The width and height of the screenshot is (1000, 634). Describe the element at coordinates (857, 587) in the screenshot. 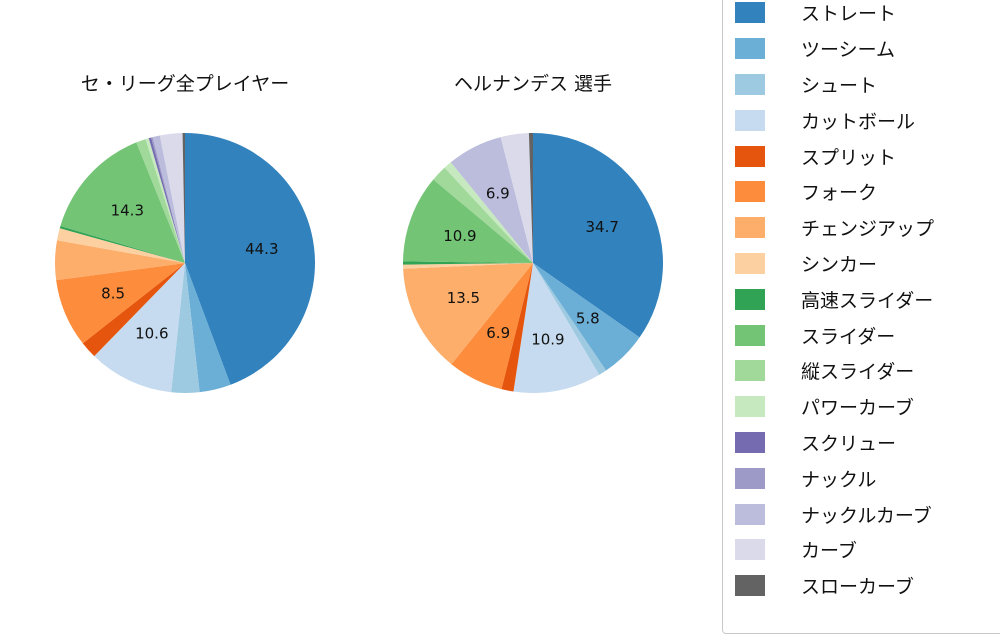

I see `legend-label: スローカーブ` at that location.